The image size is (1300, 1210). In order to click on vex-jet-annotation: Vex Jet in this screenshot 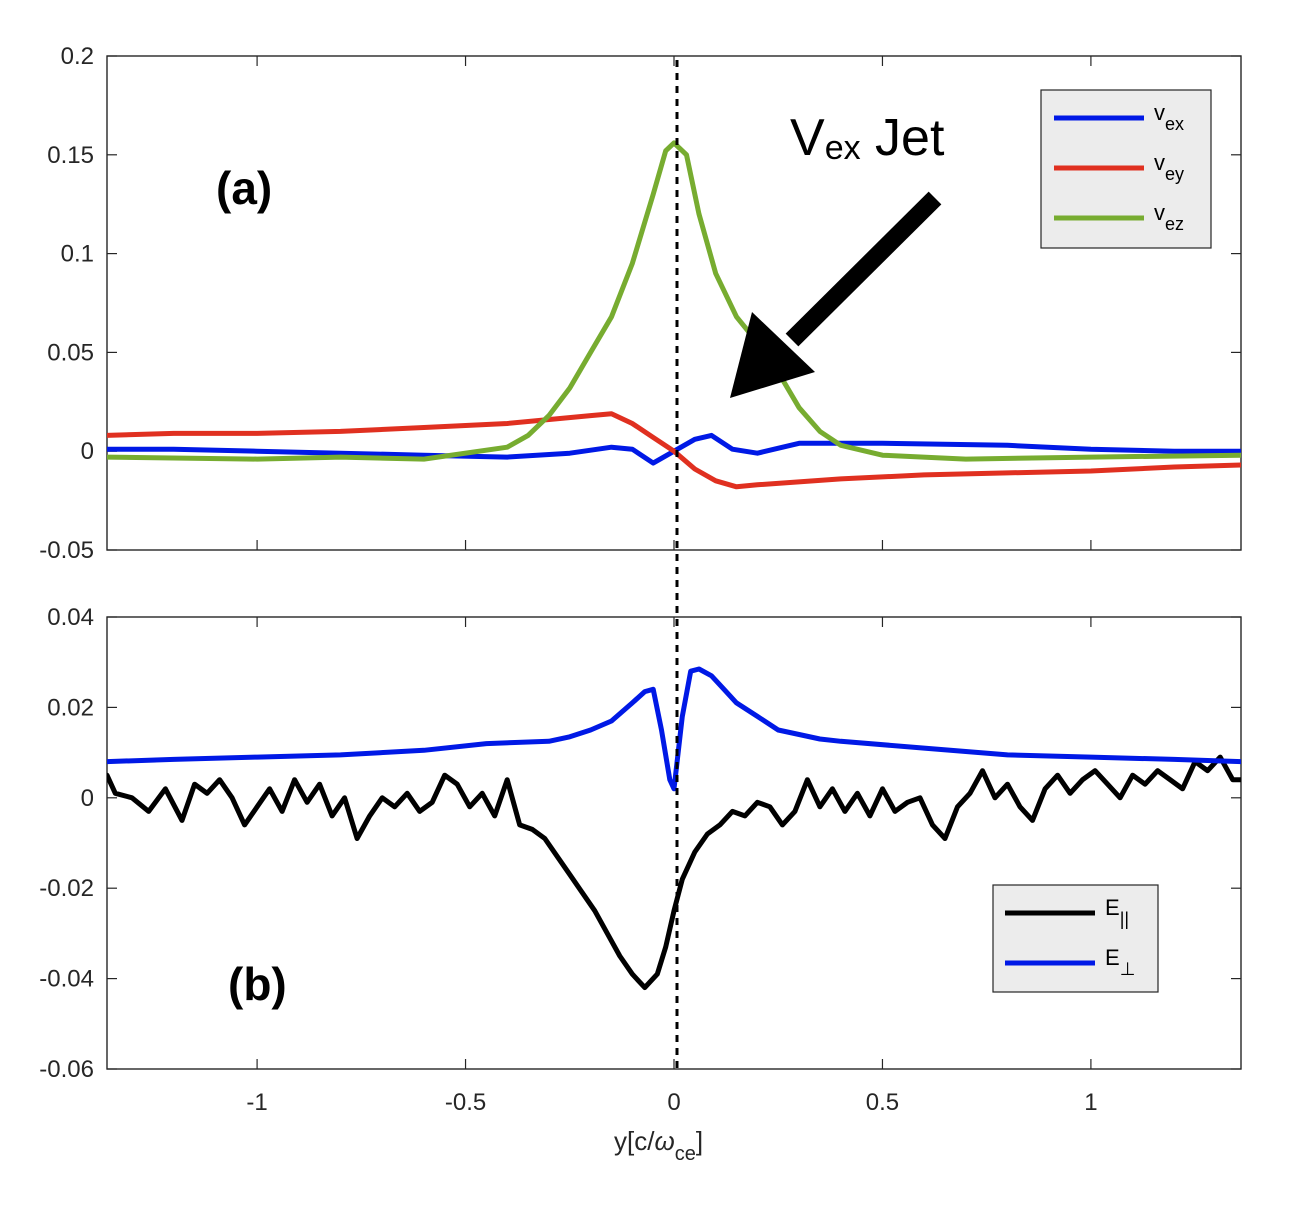, I will do `click(837, 253)`.